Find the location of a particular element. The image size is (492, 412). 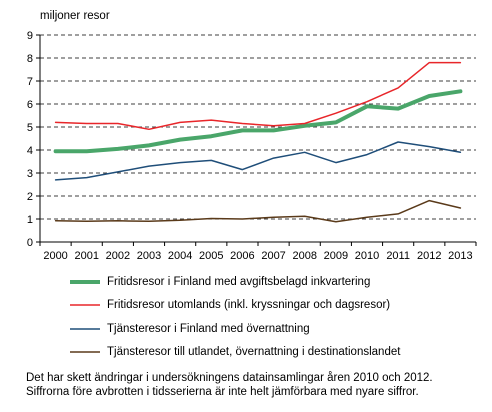

y-tick-label: 6 is located at coordinates (30, 105).